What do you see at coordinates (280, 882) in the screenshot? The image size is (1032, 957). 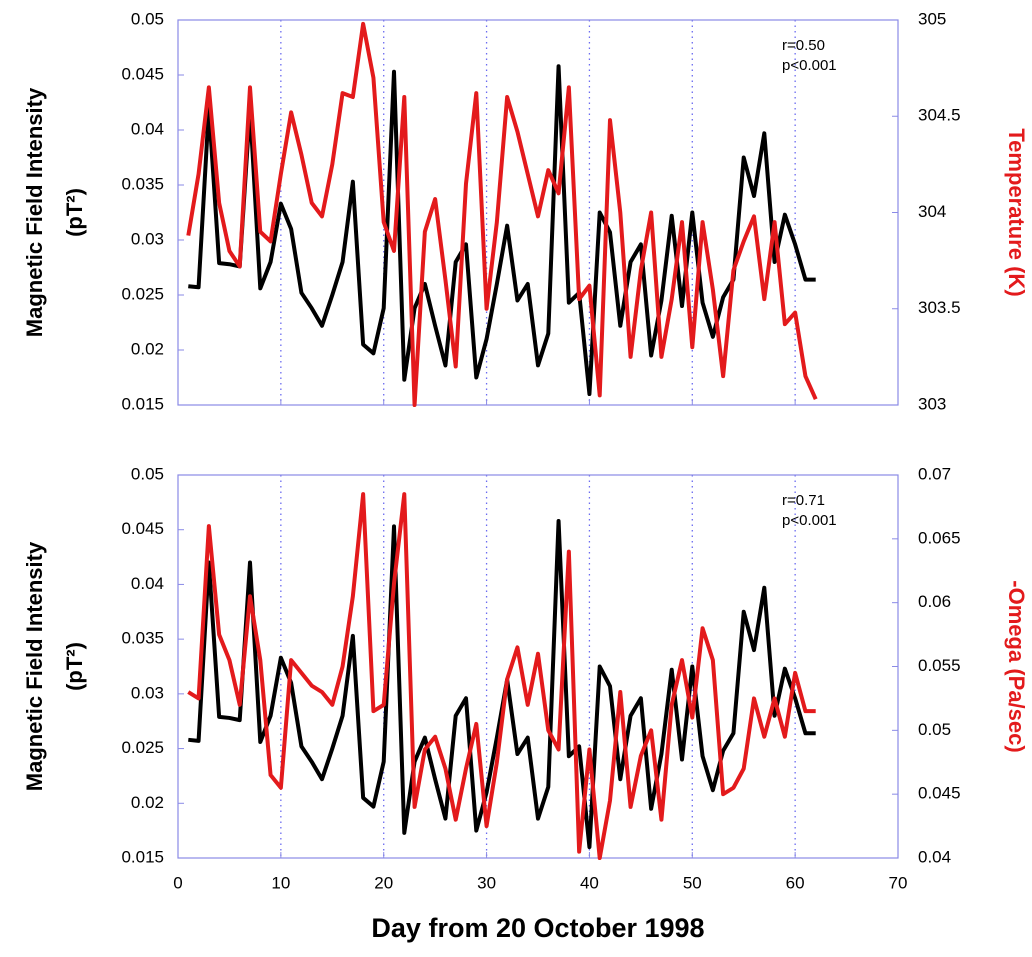 I see `x-tick-label: 10` at bounding box center [280, 882].